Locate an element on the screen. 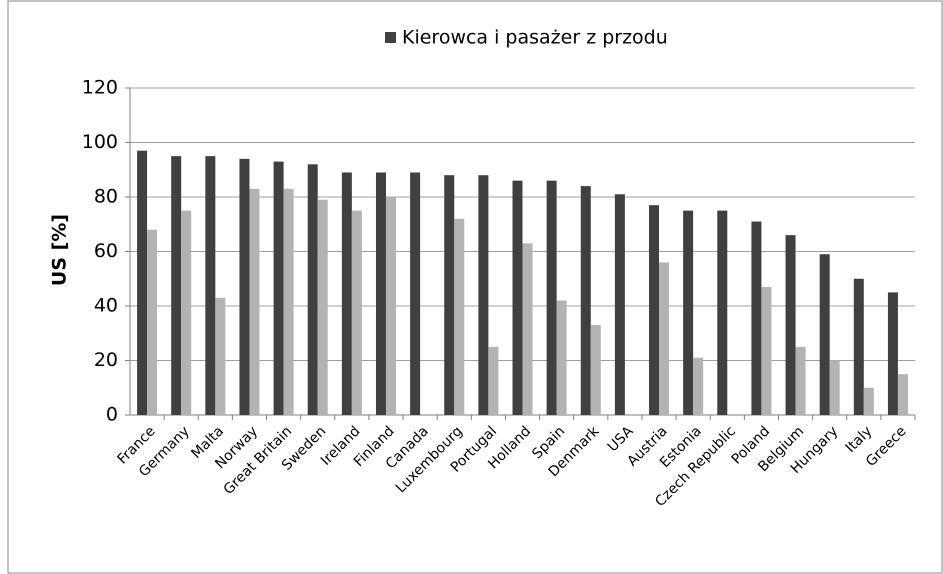 The width and height of the screenshot is (943, 574). y-tick-label: 60 is located at coordinates (106, 251).